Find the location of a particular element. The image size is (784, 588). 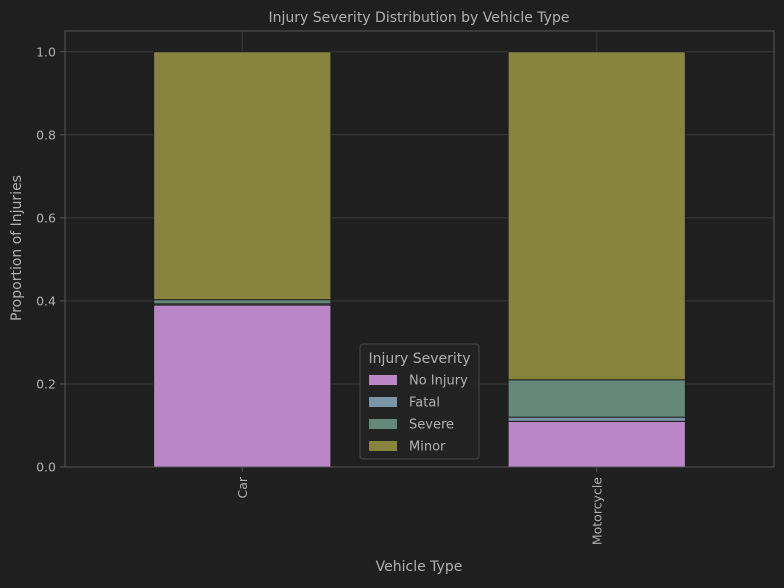

legend-label-fatal: Fatal is located at coordinates (424, 403).